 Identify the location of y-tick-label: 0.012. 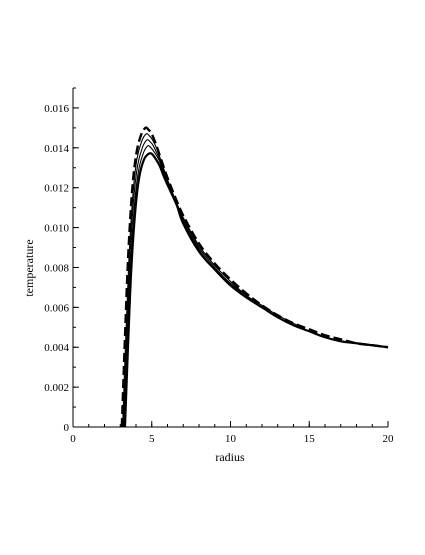
(56, 189).